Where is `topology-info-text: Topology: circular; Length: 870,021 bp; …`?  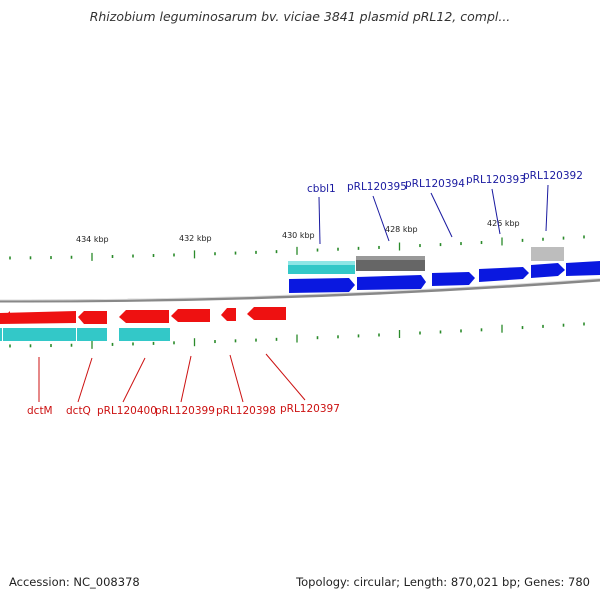
topology-info-text: Topology: circular; Length: 870,021 bp; … is located at coordinates (443, 582).